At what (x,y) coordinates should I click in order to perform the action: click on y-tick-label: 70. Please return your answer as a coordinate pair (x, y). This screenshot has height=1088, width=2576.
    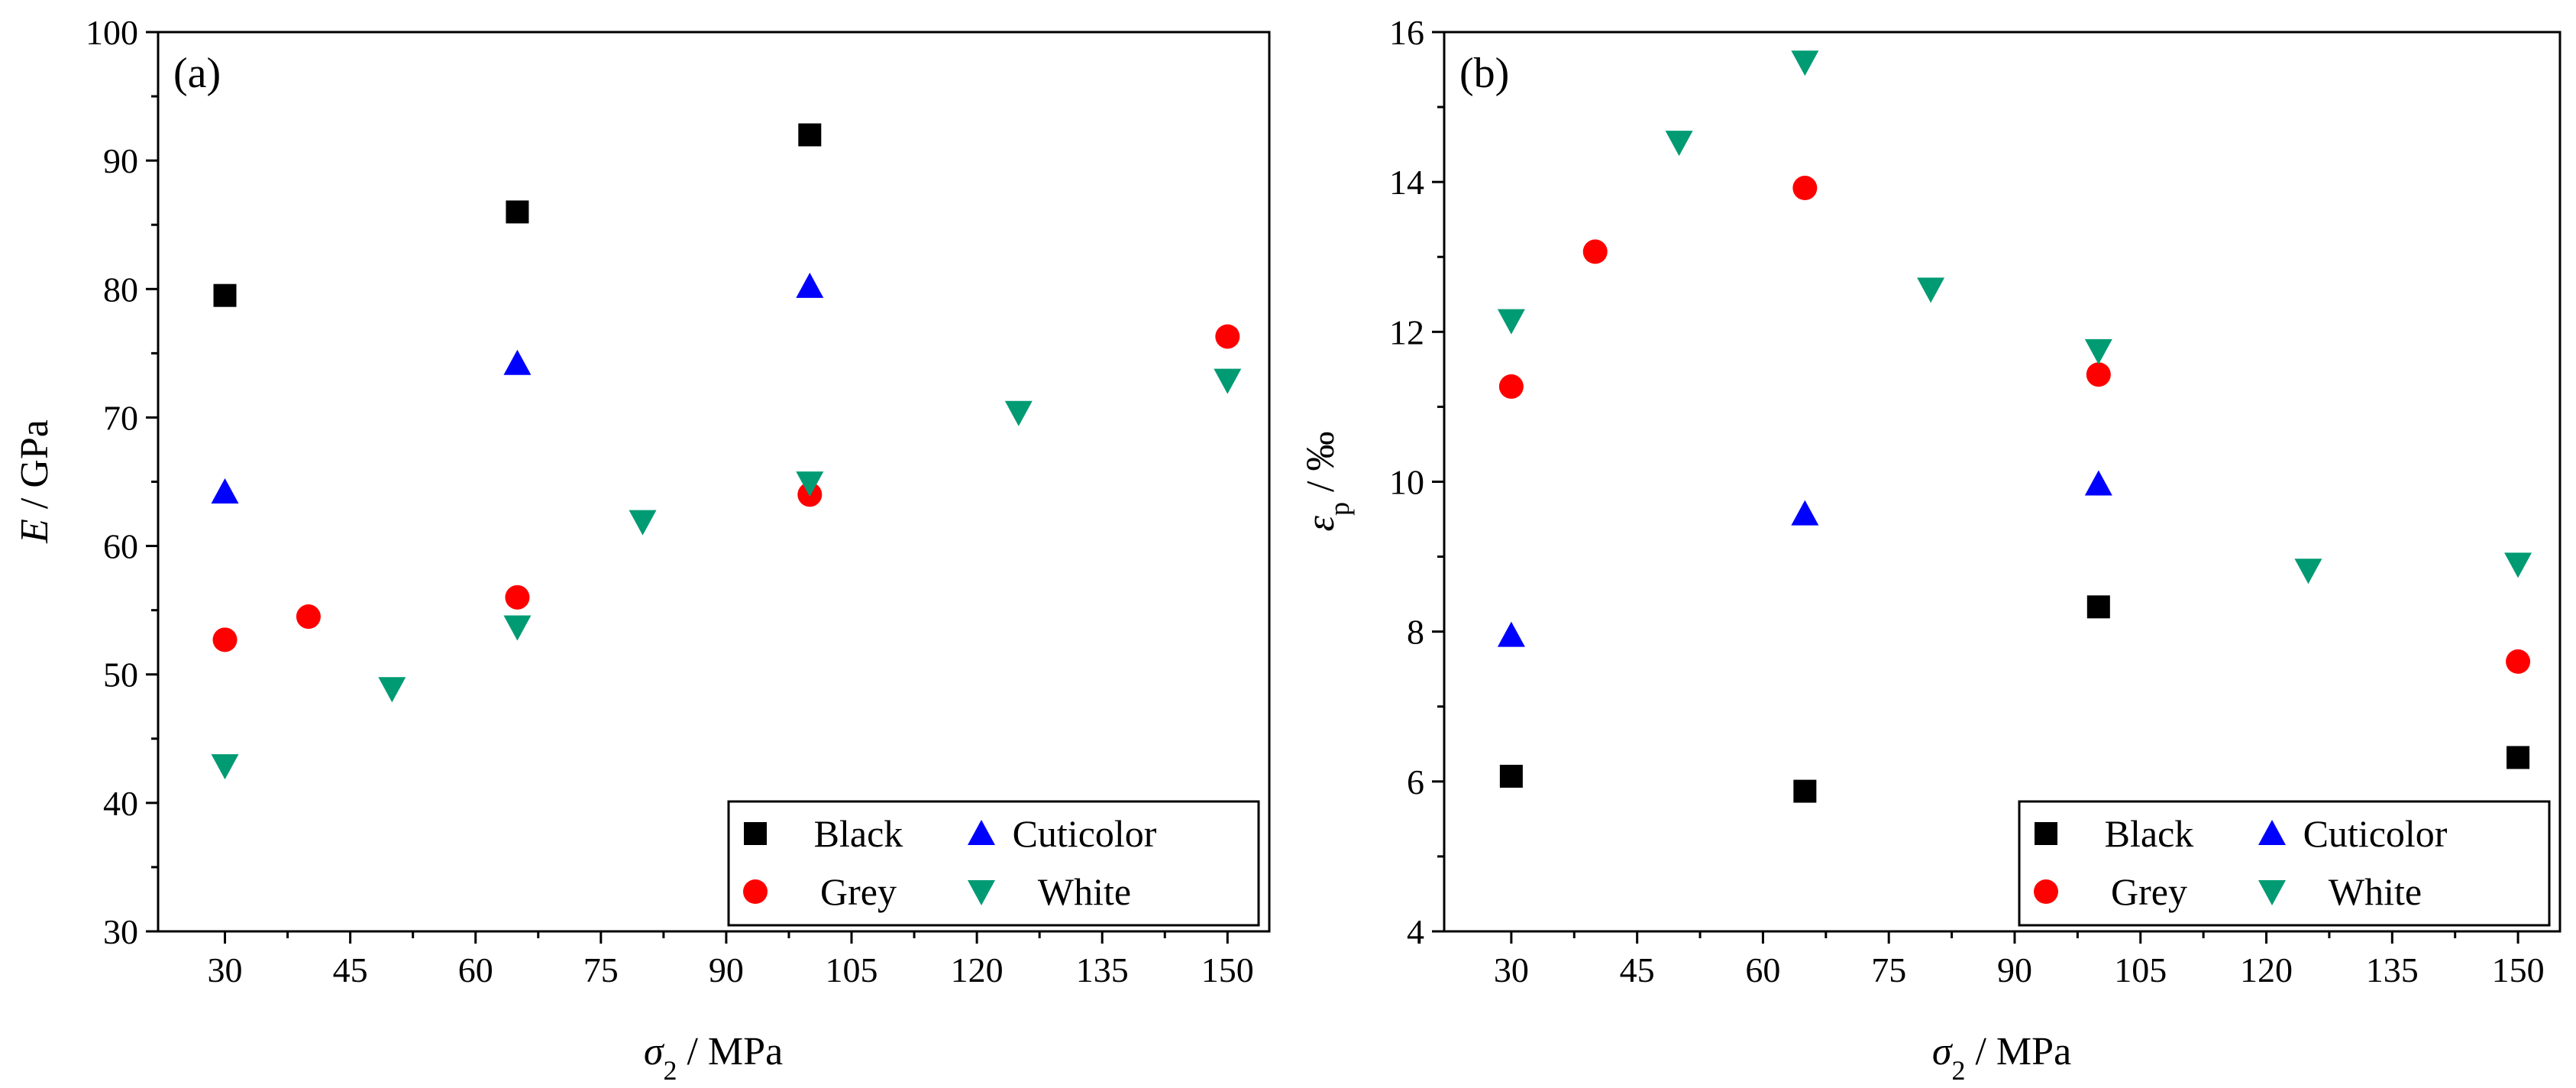
    Looking at the image, I should click on (120, 418).